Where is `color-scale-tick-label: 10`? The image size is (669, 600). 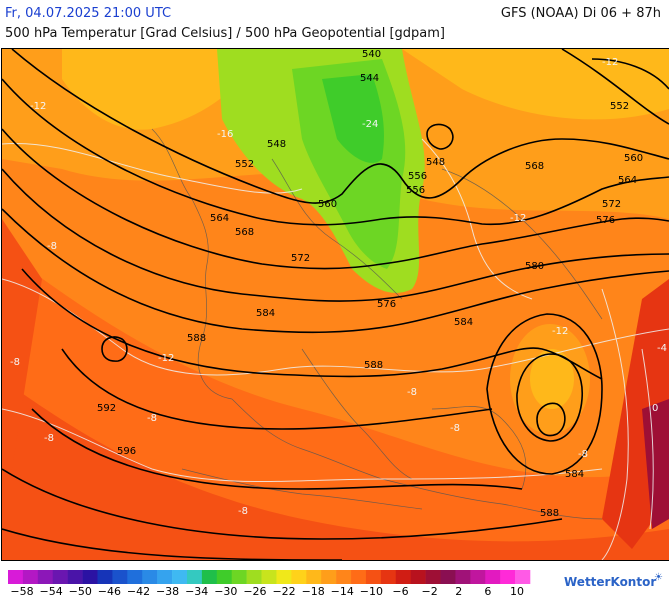
color-scale-tick-label: 10 is located at coordinates (517, 591).